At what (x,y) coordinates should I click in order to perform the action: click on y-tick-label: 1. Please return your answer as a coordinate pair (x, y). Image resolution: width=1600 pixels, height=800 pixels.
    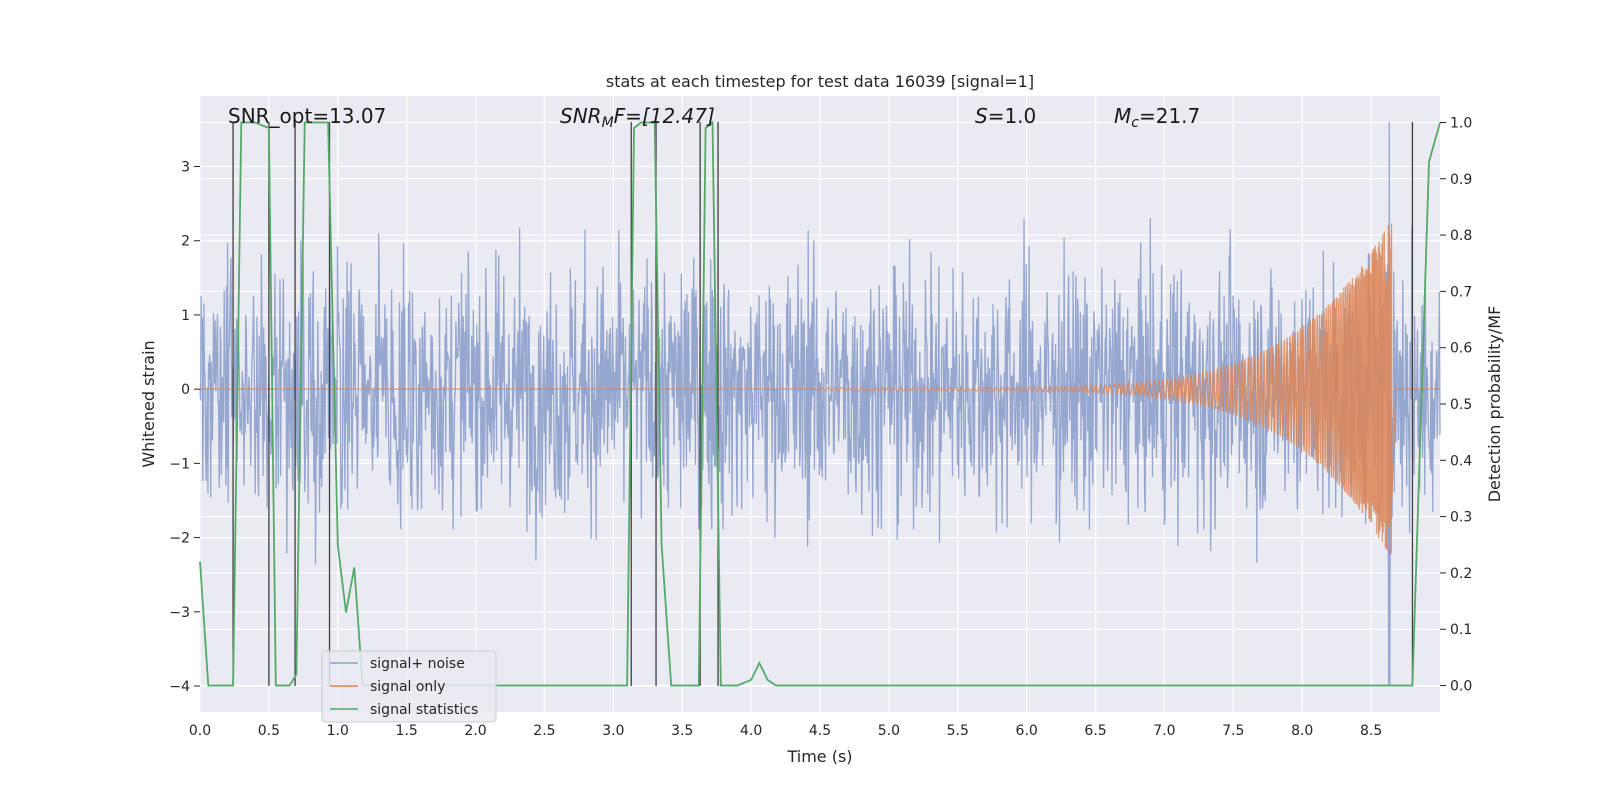
    Looking at the image, I should click on (185, 316).